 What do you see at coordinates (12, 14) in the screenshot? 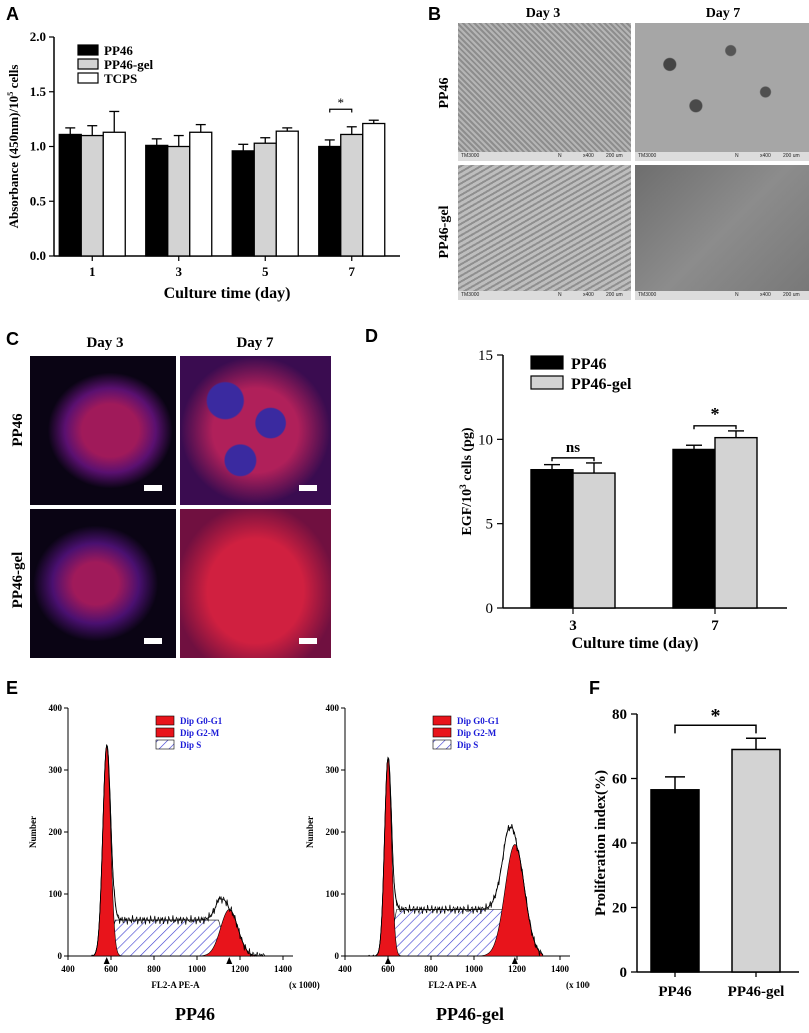
I see `panel-label-a: A` at bounding box center [12, 14].